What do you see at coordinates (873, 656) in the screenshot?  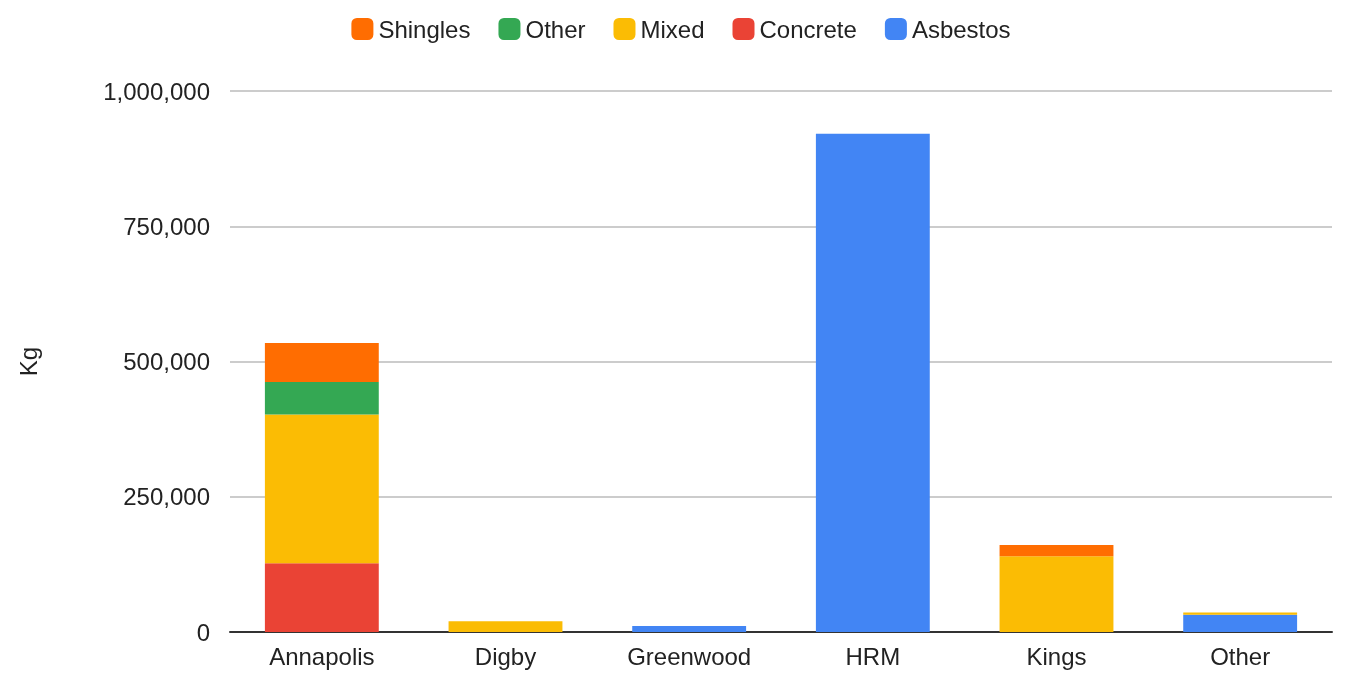 I see `x-tick-label: HRM` at bounding box center [873, 656].